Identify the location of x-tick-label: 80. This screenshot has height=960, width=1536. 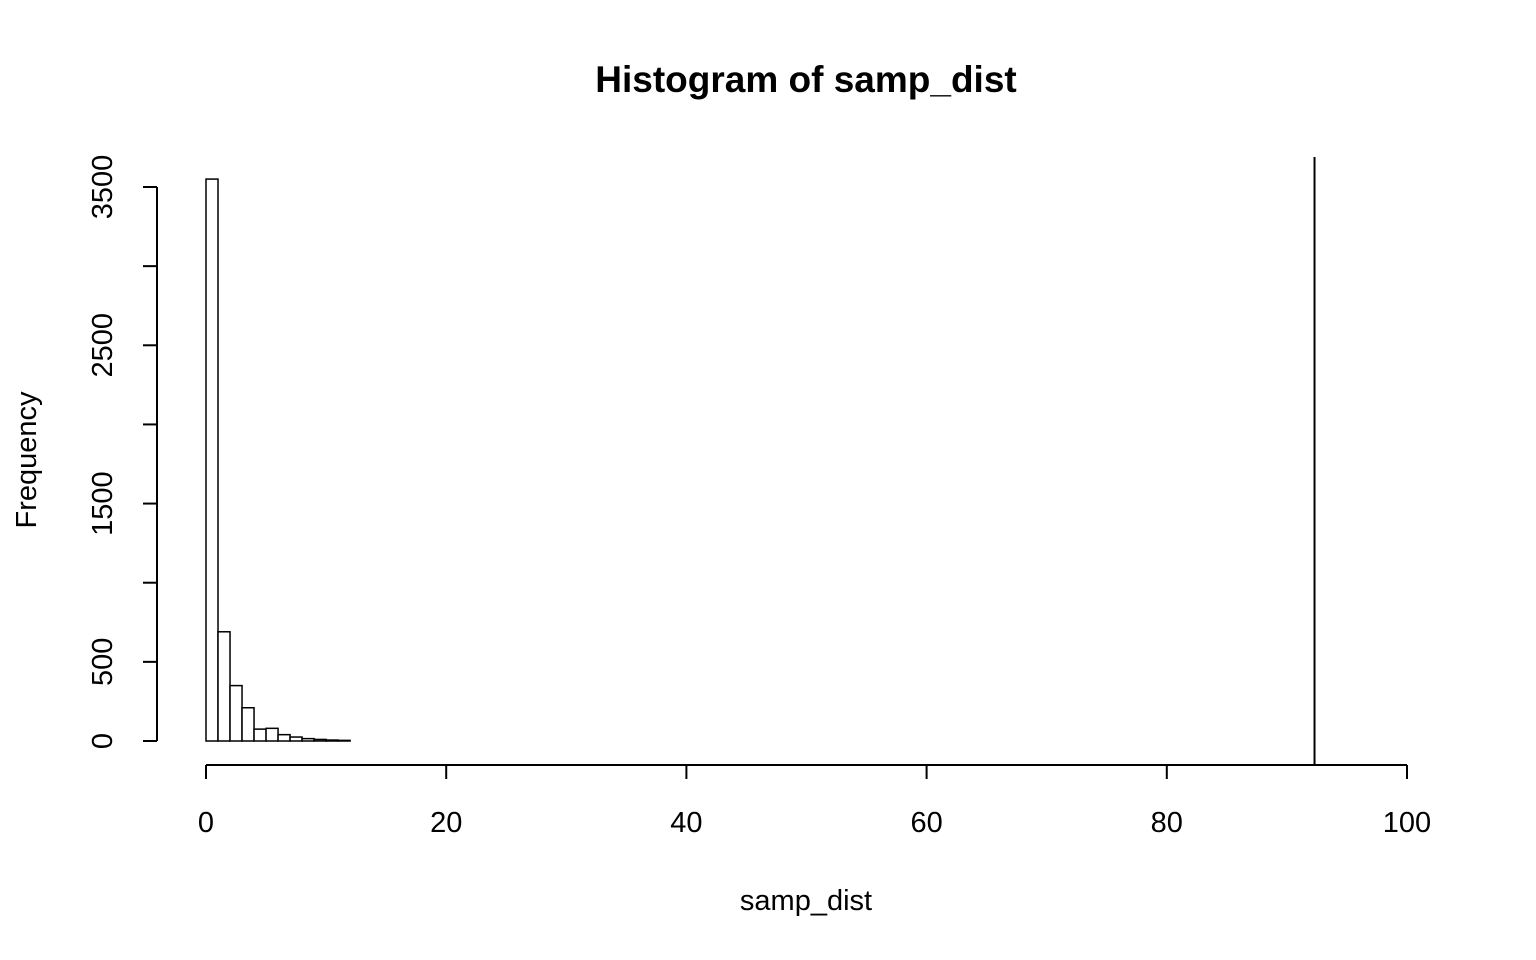
(1167, 823).